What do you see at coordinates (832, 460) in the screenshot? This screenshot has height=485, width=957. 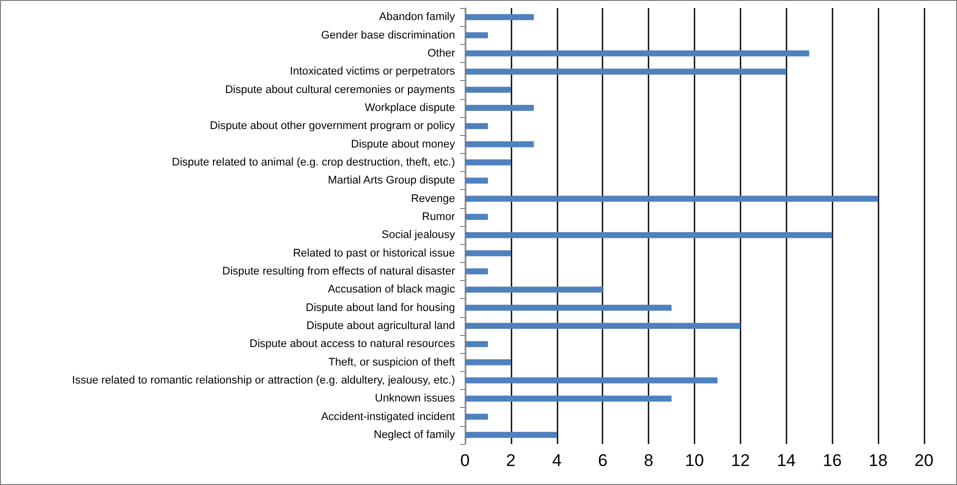 I see `x-tick-label: 16` at bounding box center [832, 460].